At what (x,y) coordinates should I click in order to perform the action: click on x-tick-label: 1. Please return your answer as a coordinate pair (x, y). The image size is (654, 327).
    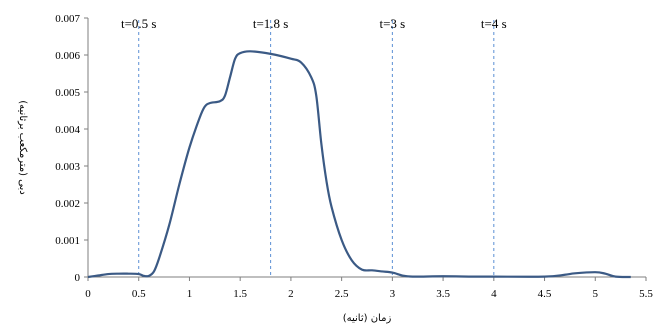
    Looking at the image, I should click on (190, 294).